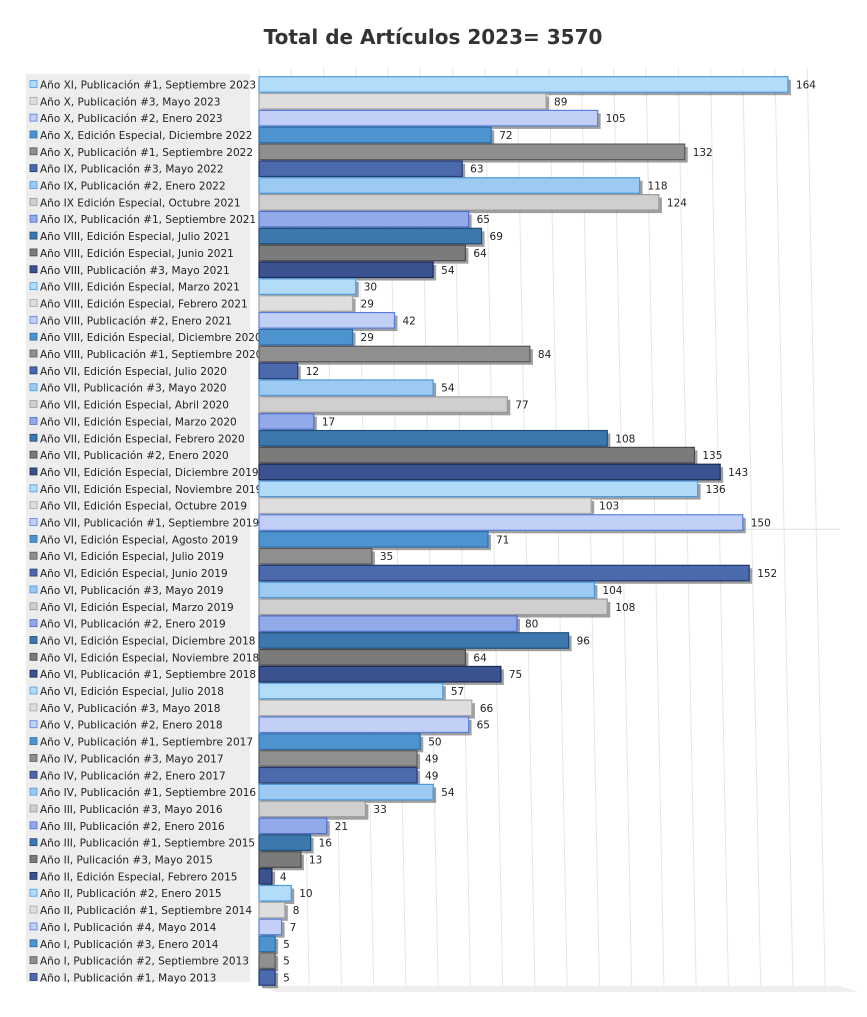  I want to click on category-label: Año VII, Edición Especial, Febrero 2020, so click(142, 439).